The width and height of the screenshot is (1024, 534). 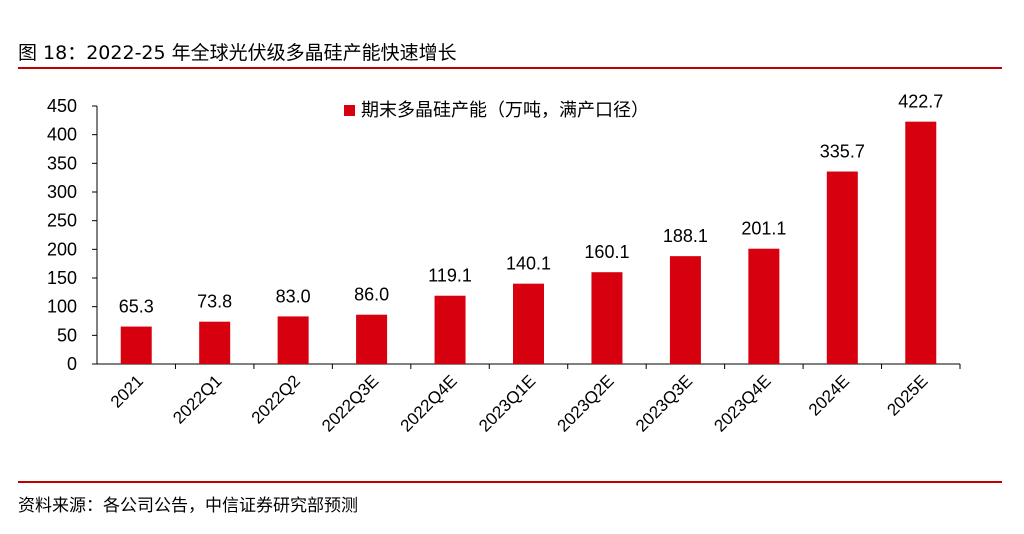 I want to click on x-tick-label: 2021, so click(x=127, y=391).